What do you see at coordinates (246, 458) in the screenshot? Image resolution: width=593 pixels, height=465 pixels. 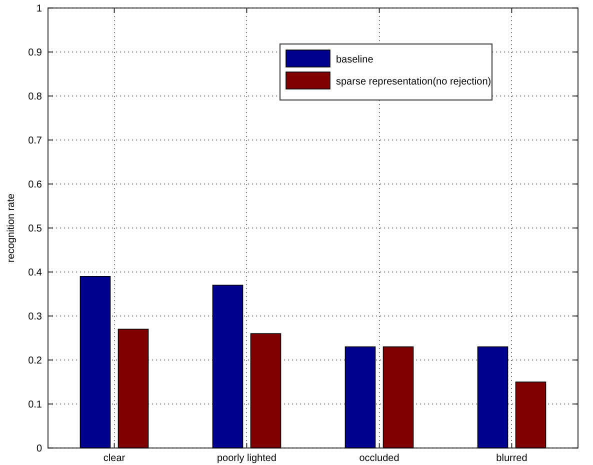 I see `x-tick-label: poorly lighted` at bounding box center [246, 458].